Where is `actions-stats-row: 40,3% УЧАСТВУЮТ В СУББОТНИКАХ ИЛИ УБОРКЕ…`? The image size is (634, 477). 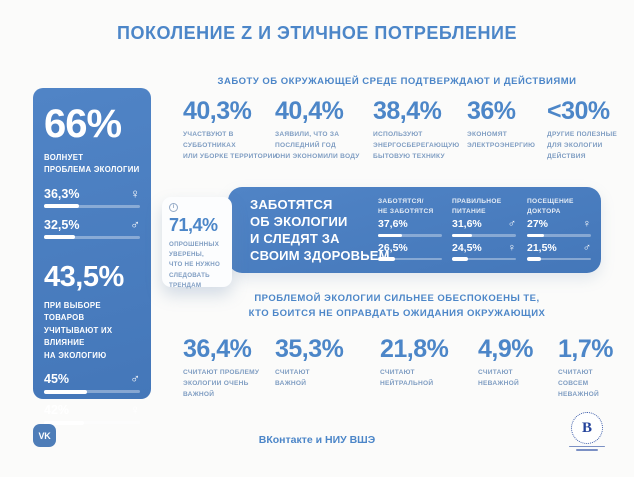
actions-stats-row: 40,3% УЧАСТВУЮТ В СУББОТНИКАХ ИЛИ УБОРКЕ… is located at coordinates (397, 132).